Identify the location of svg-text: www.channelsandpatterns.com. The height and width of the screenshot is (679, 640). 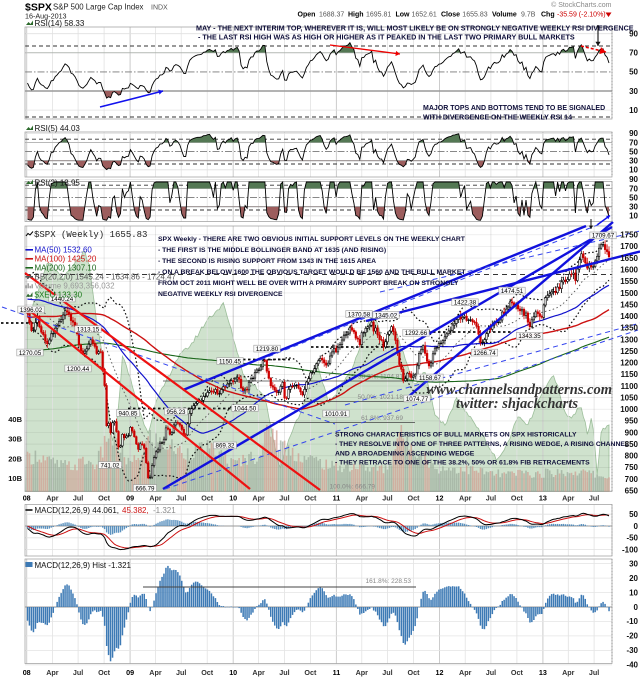
(519, 390).